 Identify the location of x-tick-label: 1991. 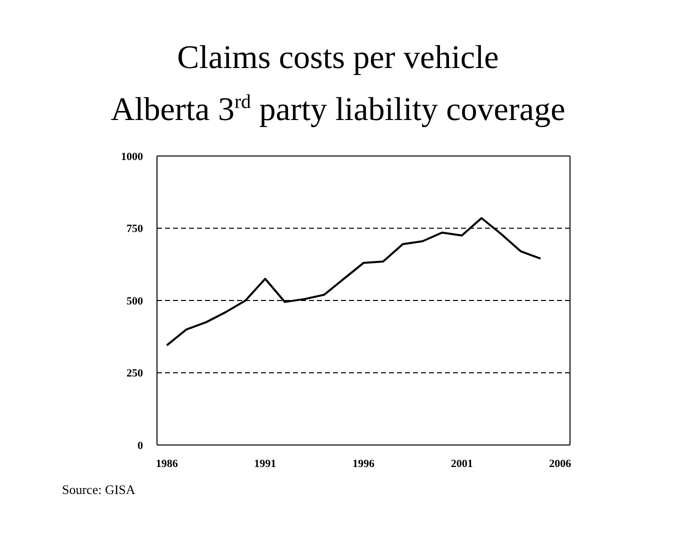
(265, 464).